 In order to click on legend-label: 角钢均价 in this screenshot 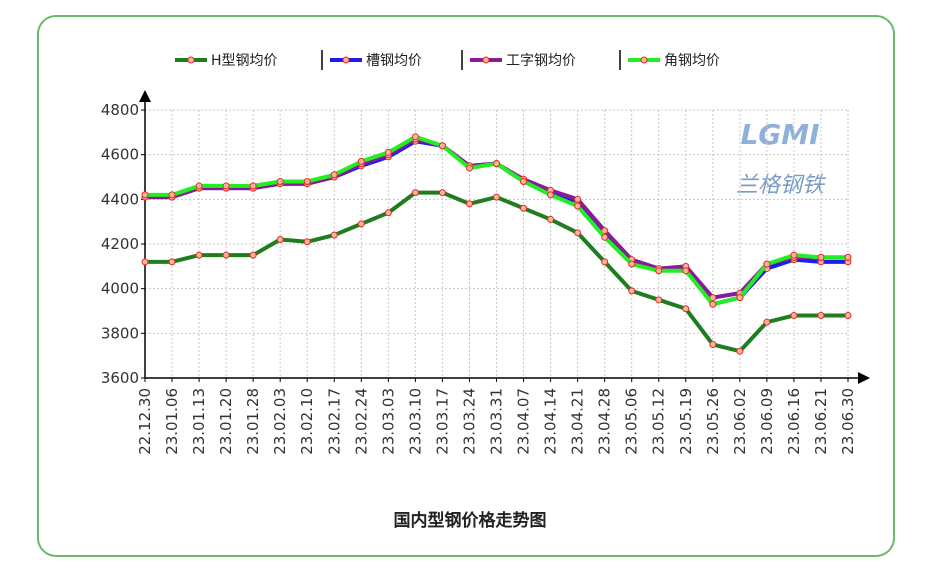, I will do `click(692, 61)`.